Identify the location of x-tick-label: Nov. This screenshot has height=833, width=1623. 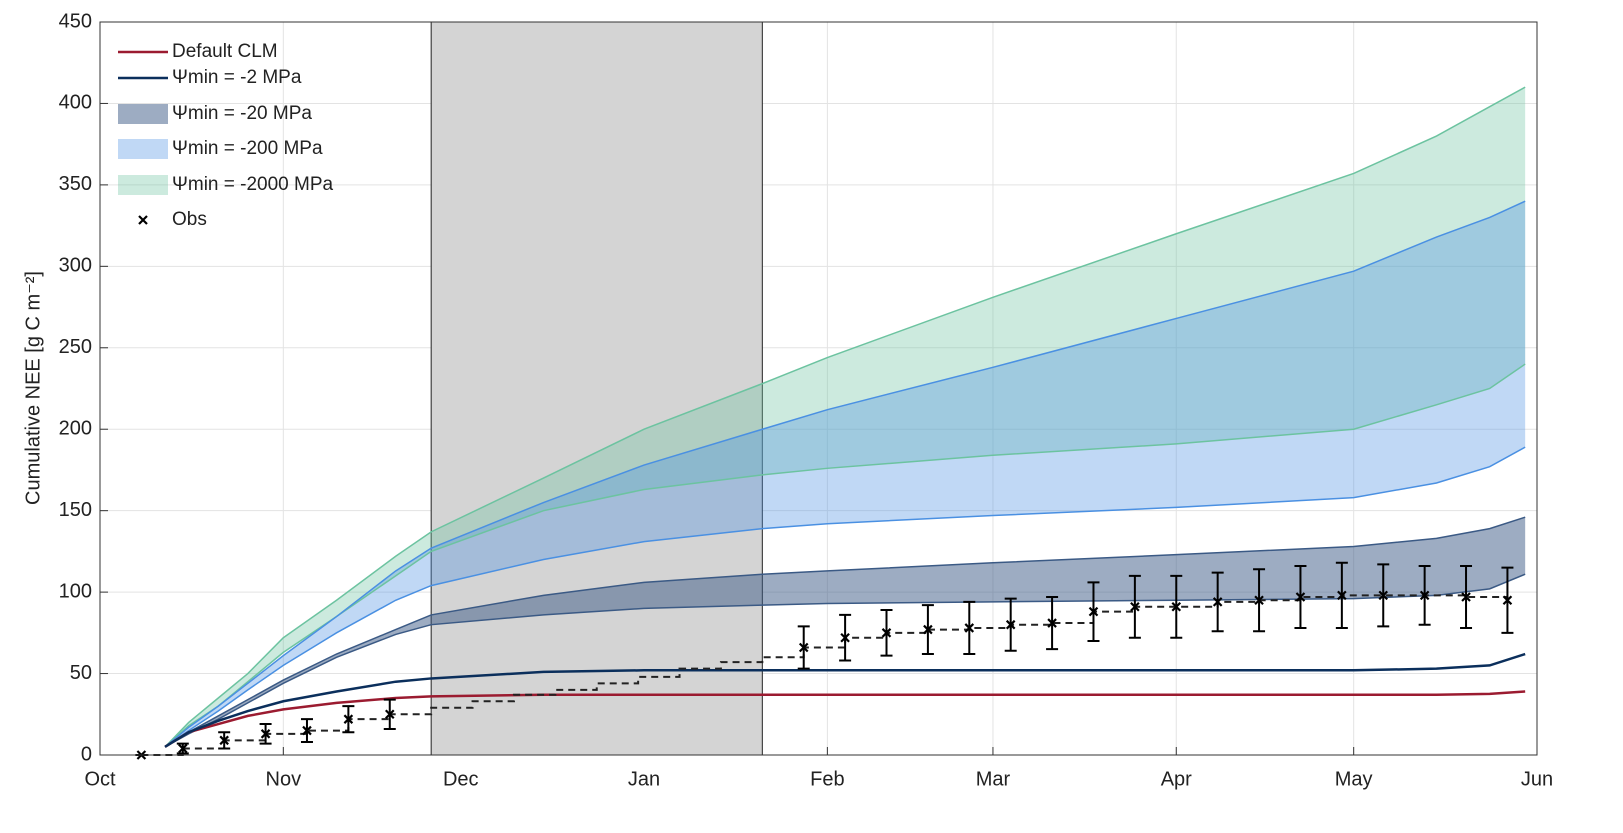
(284, 779).